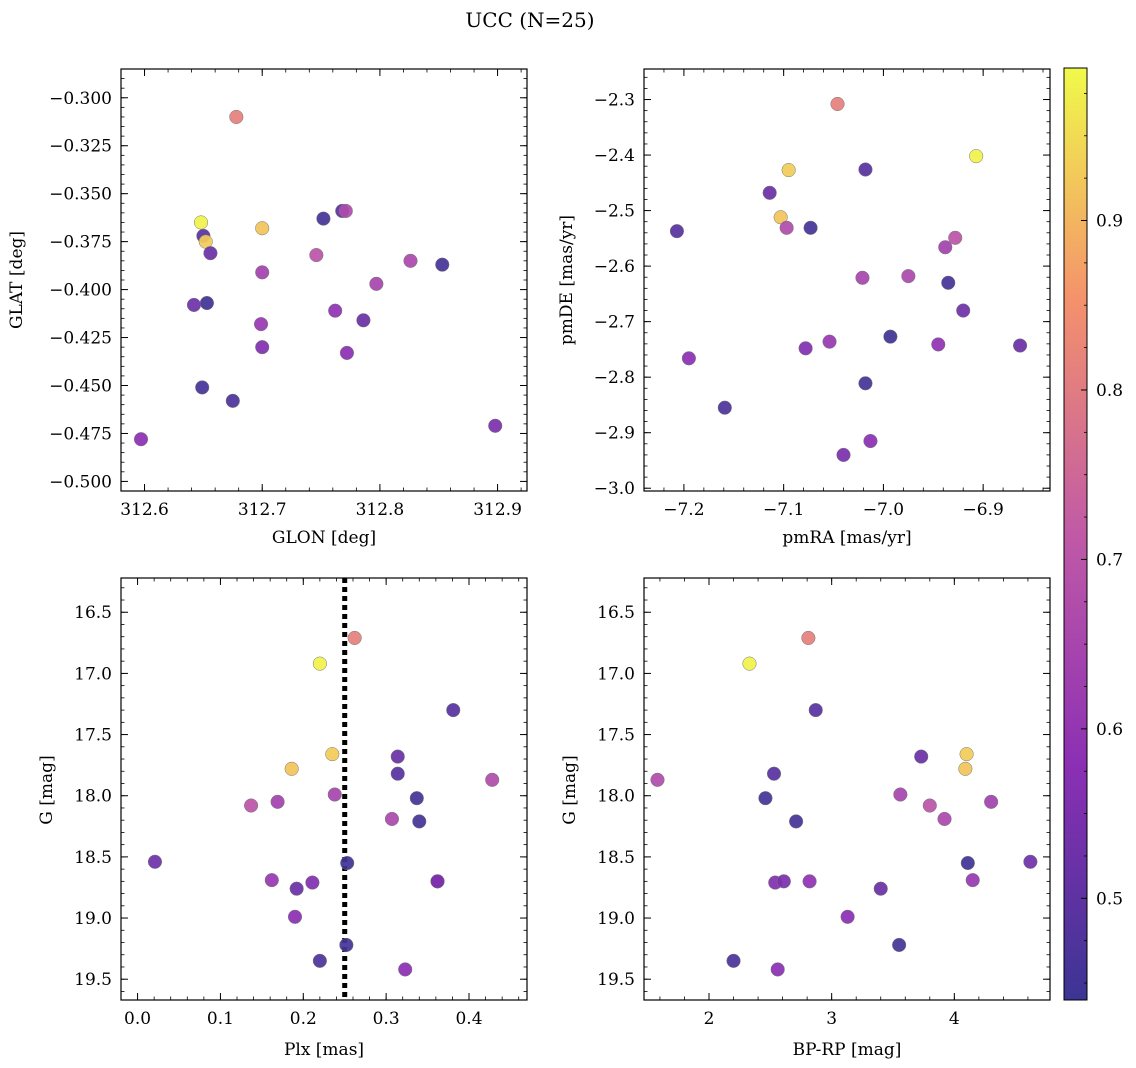 This screenshot has width=1136, height=1068. I want to click on colorbar-tick-label: 0.9, so click(1109, 222).